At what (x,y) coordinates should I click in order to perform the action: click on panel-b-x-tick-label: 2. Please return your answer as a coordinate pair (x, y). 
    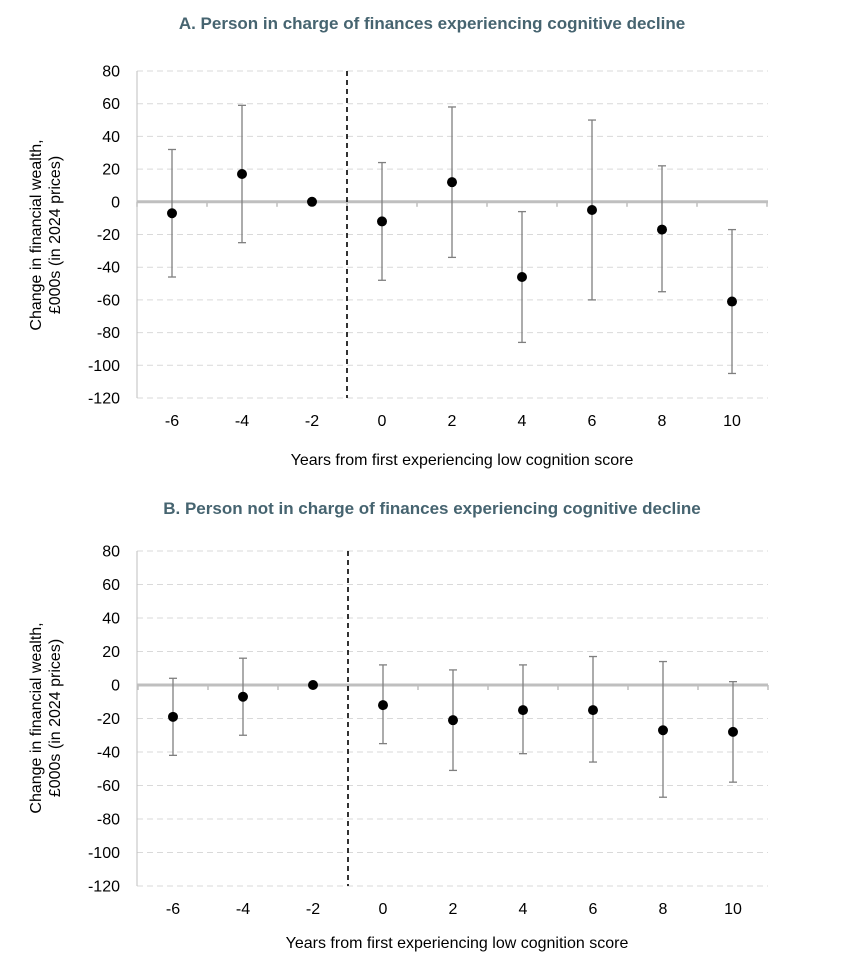
    Looking at the image, I should click on (453, 909).